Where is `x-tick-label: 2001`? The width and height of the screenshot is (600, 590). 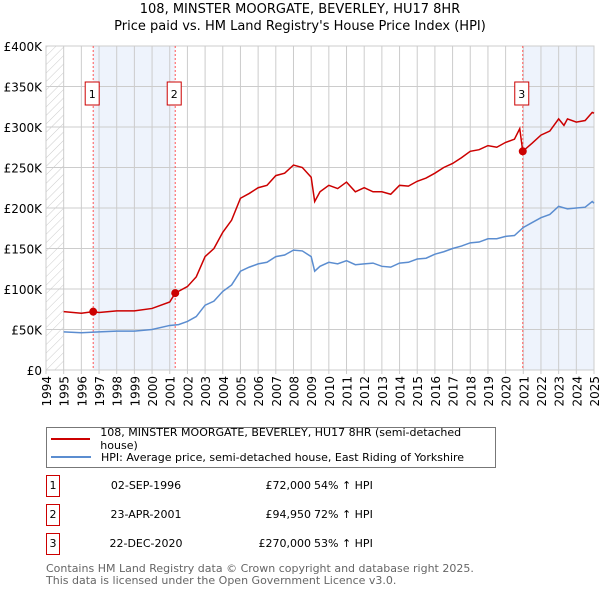 x-tick-label: 2001 is located at coordinates (171, 391).